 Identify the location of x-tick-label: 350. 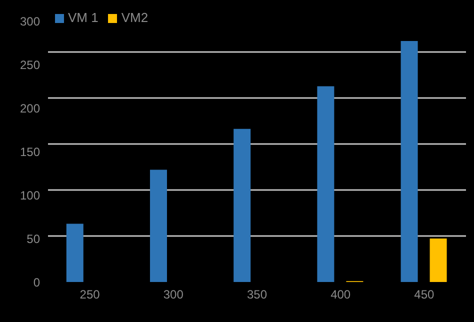
(257, 295).